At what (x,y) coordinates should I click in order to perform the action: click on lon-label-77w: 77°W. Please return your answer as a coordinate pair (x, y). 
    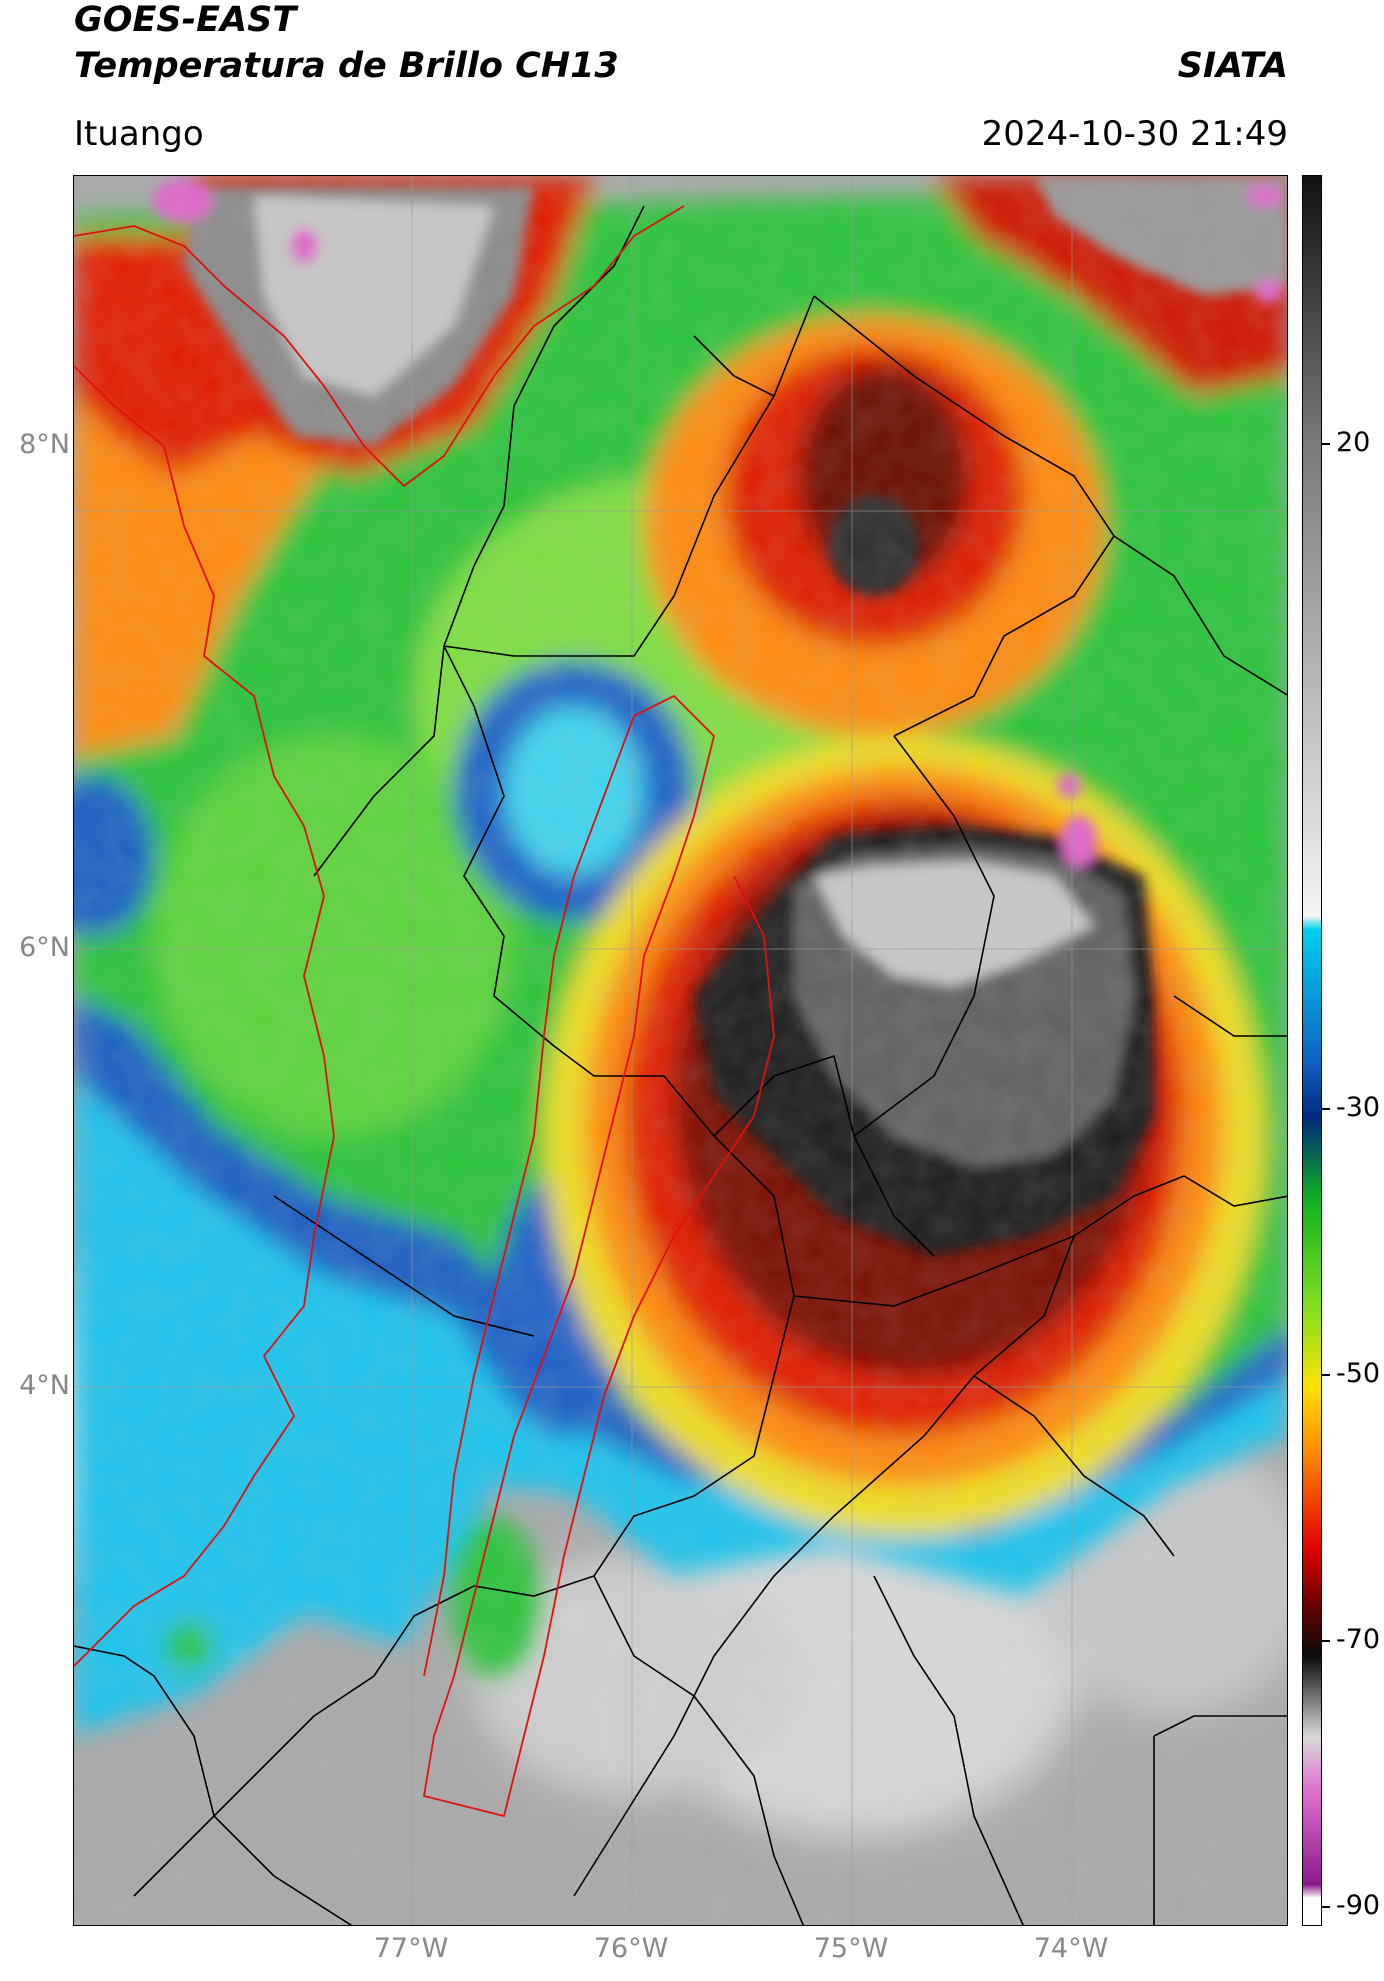
    Looking at the image, I should click on (411, 1948).